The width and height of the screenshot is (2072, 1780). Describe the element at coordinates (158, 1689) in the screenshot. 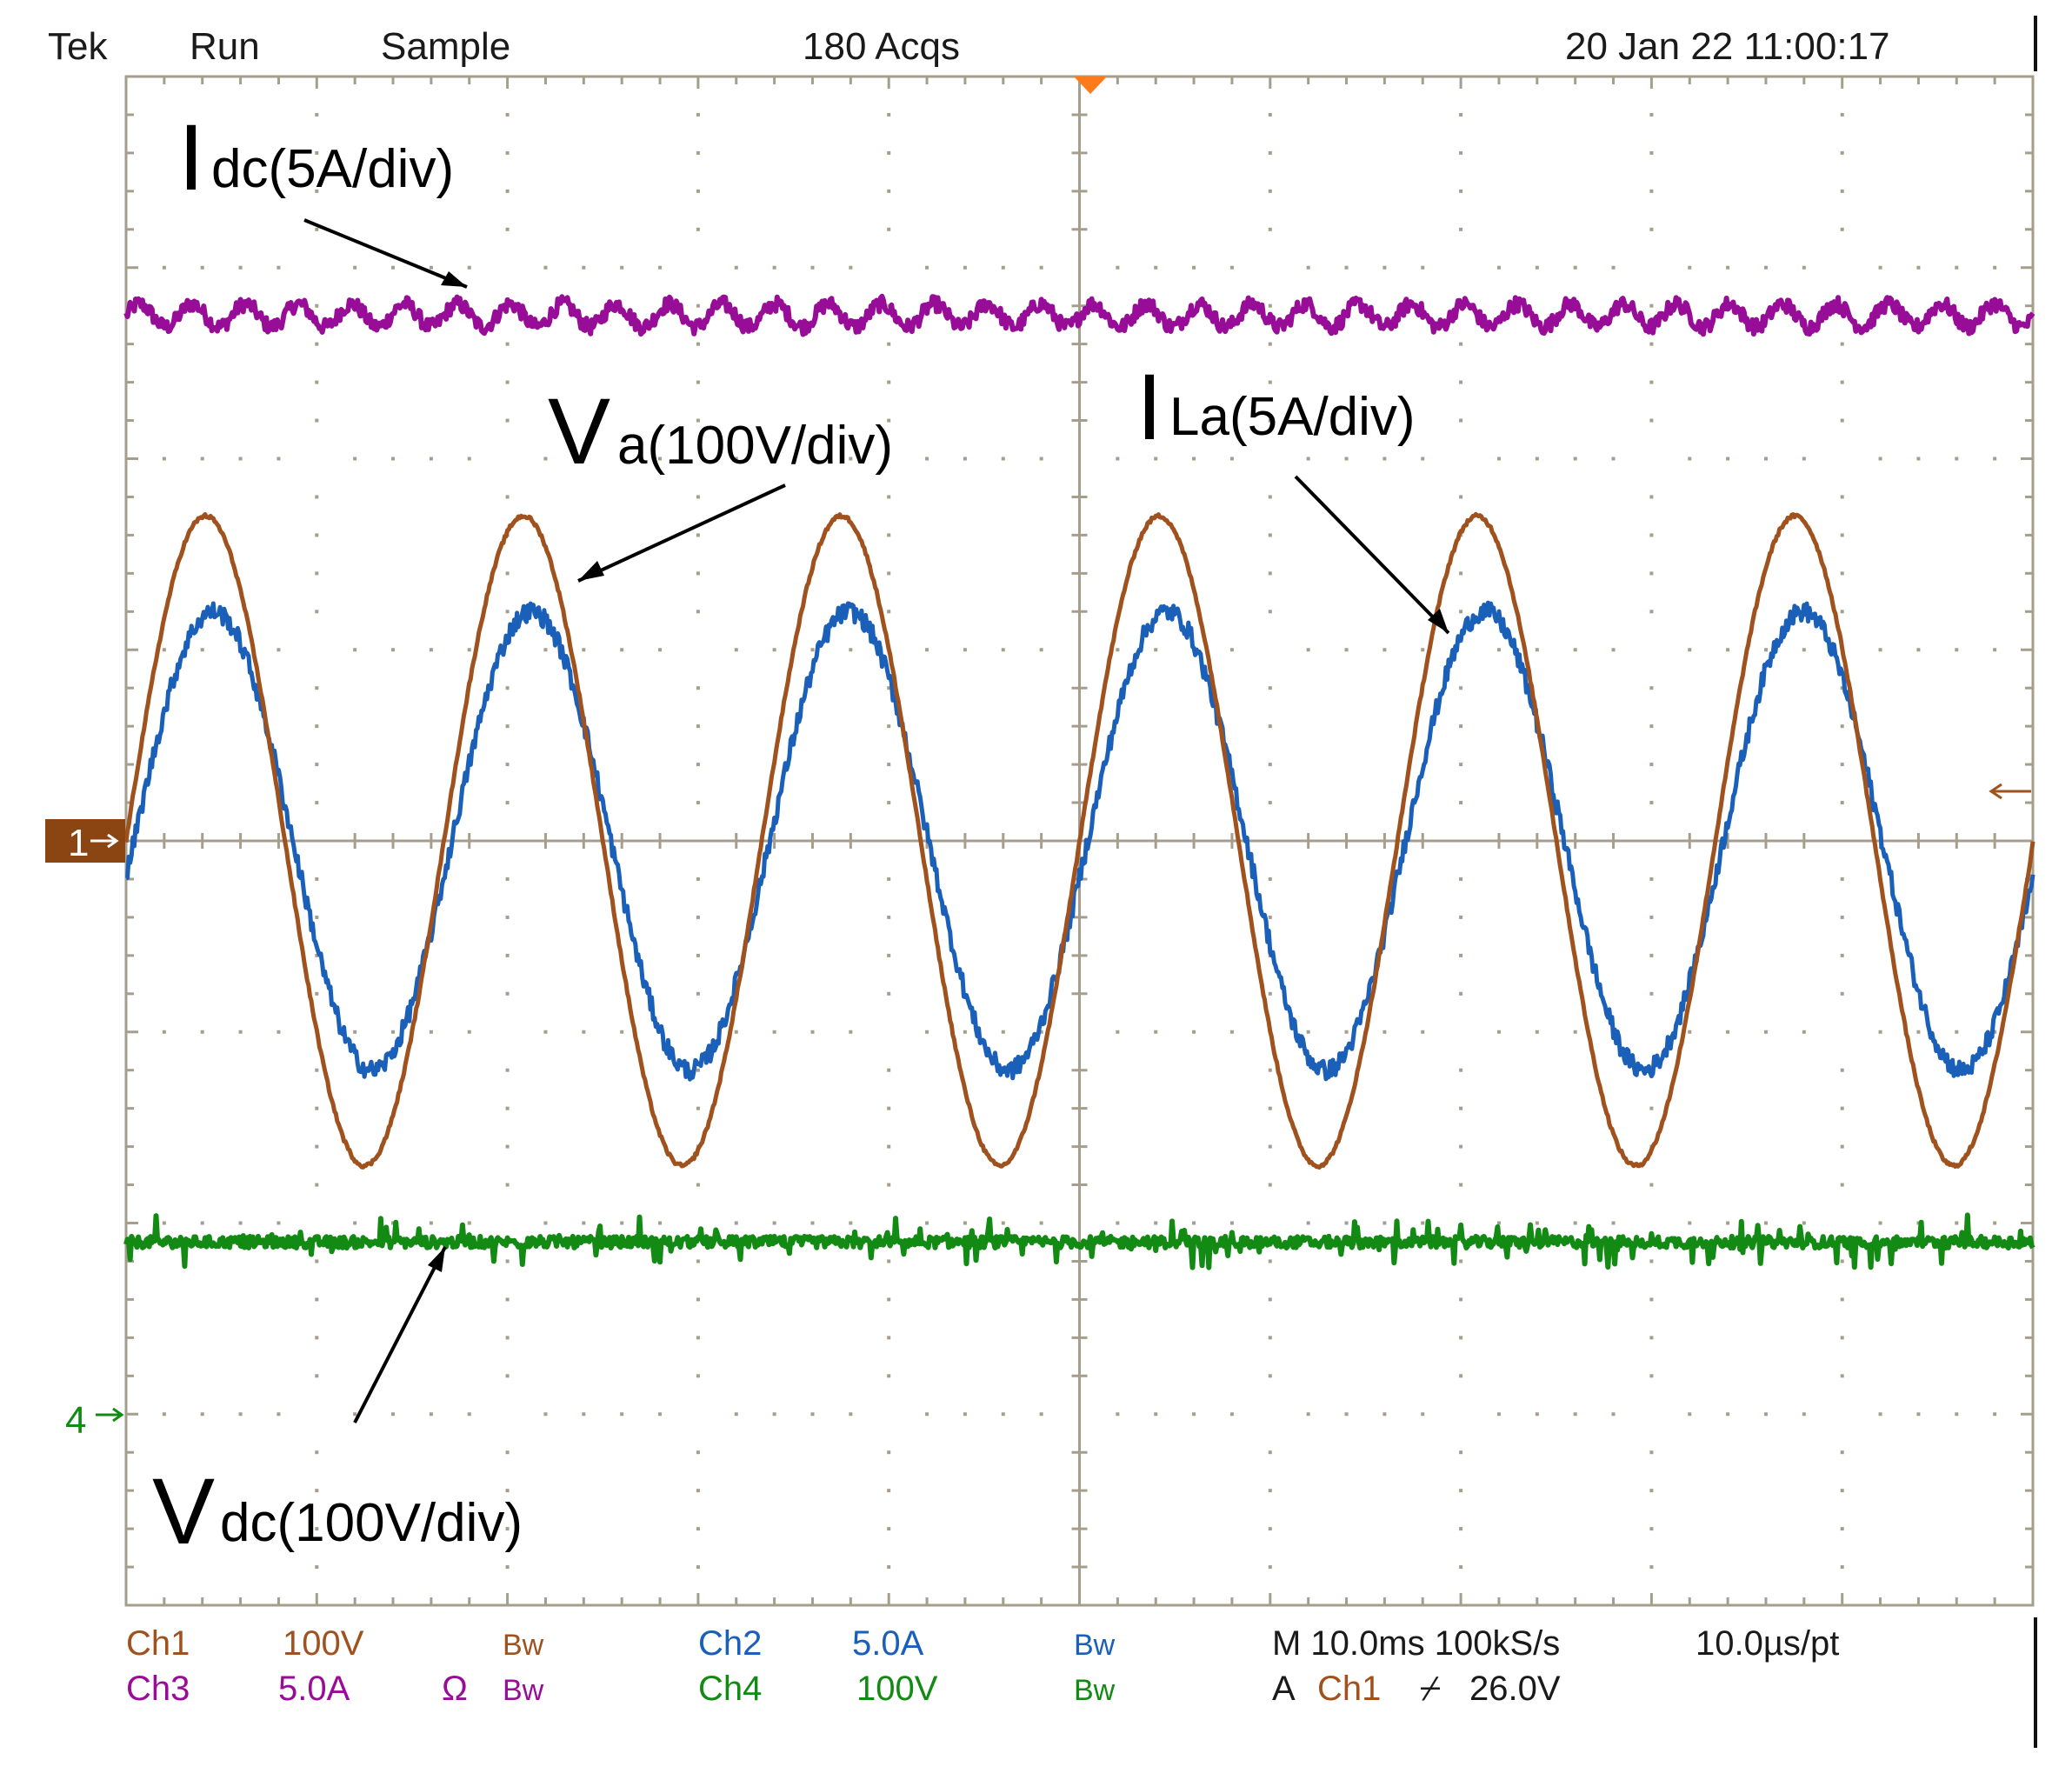

I see `ch3-label: Ch3` at that location.